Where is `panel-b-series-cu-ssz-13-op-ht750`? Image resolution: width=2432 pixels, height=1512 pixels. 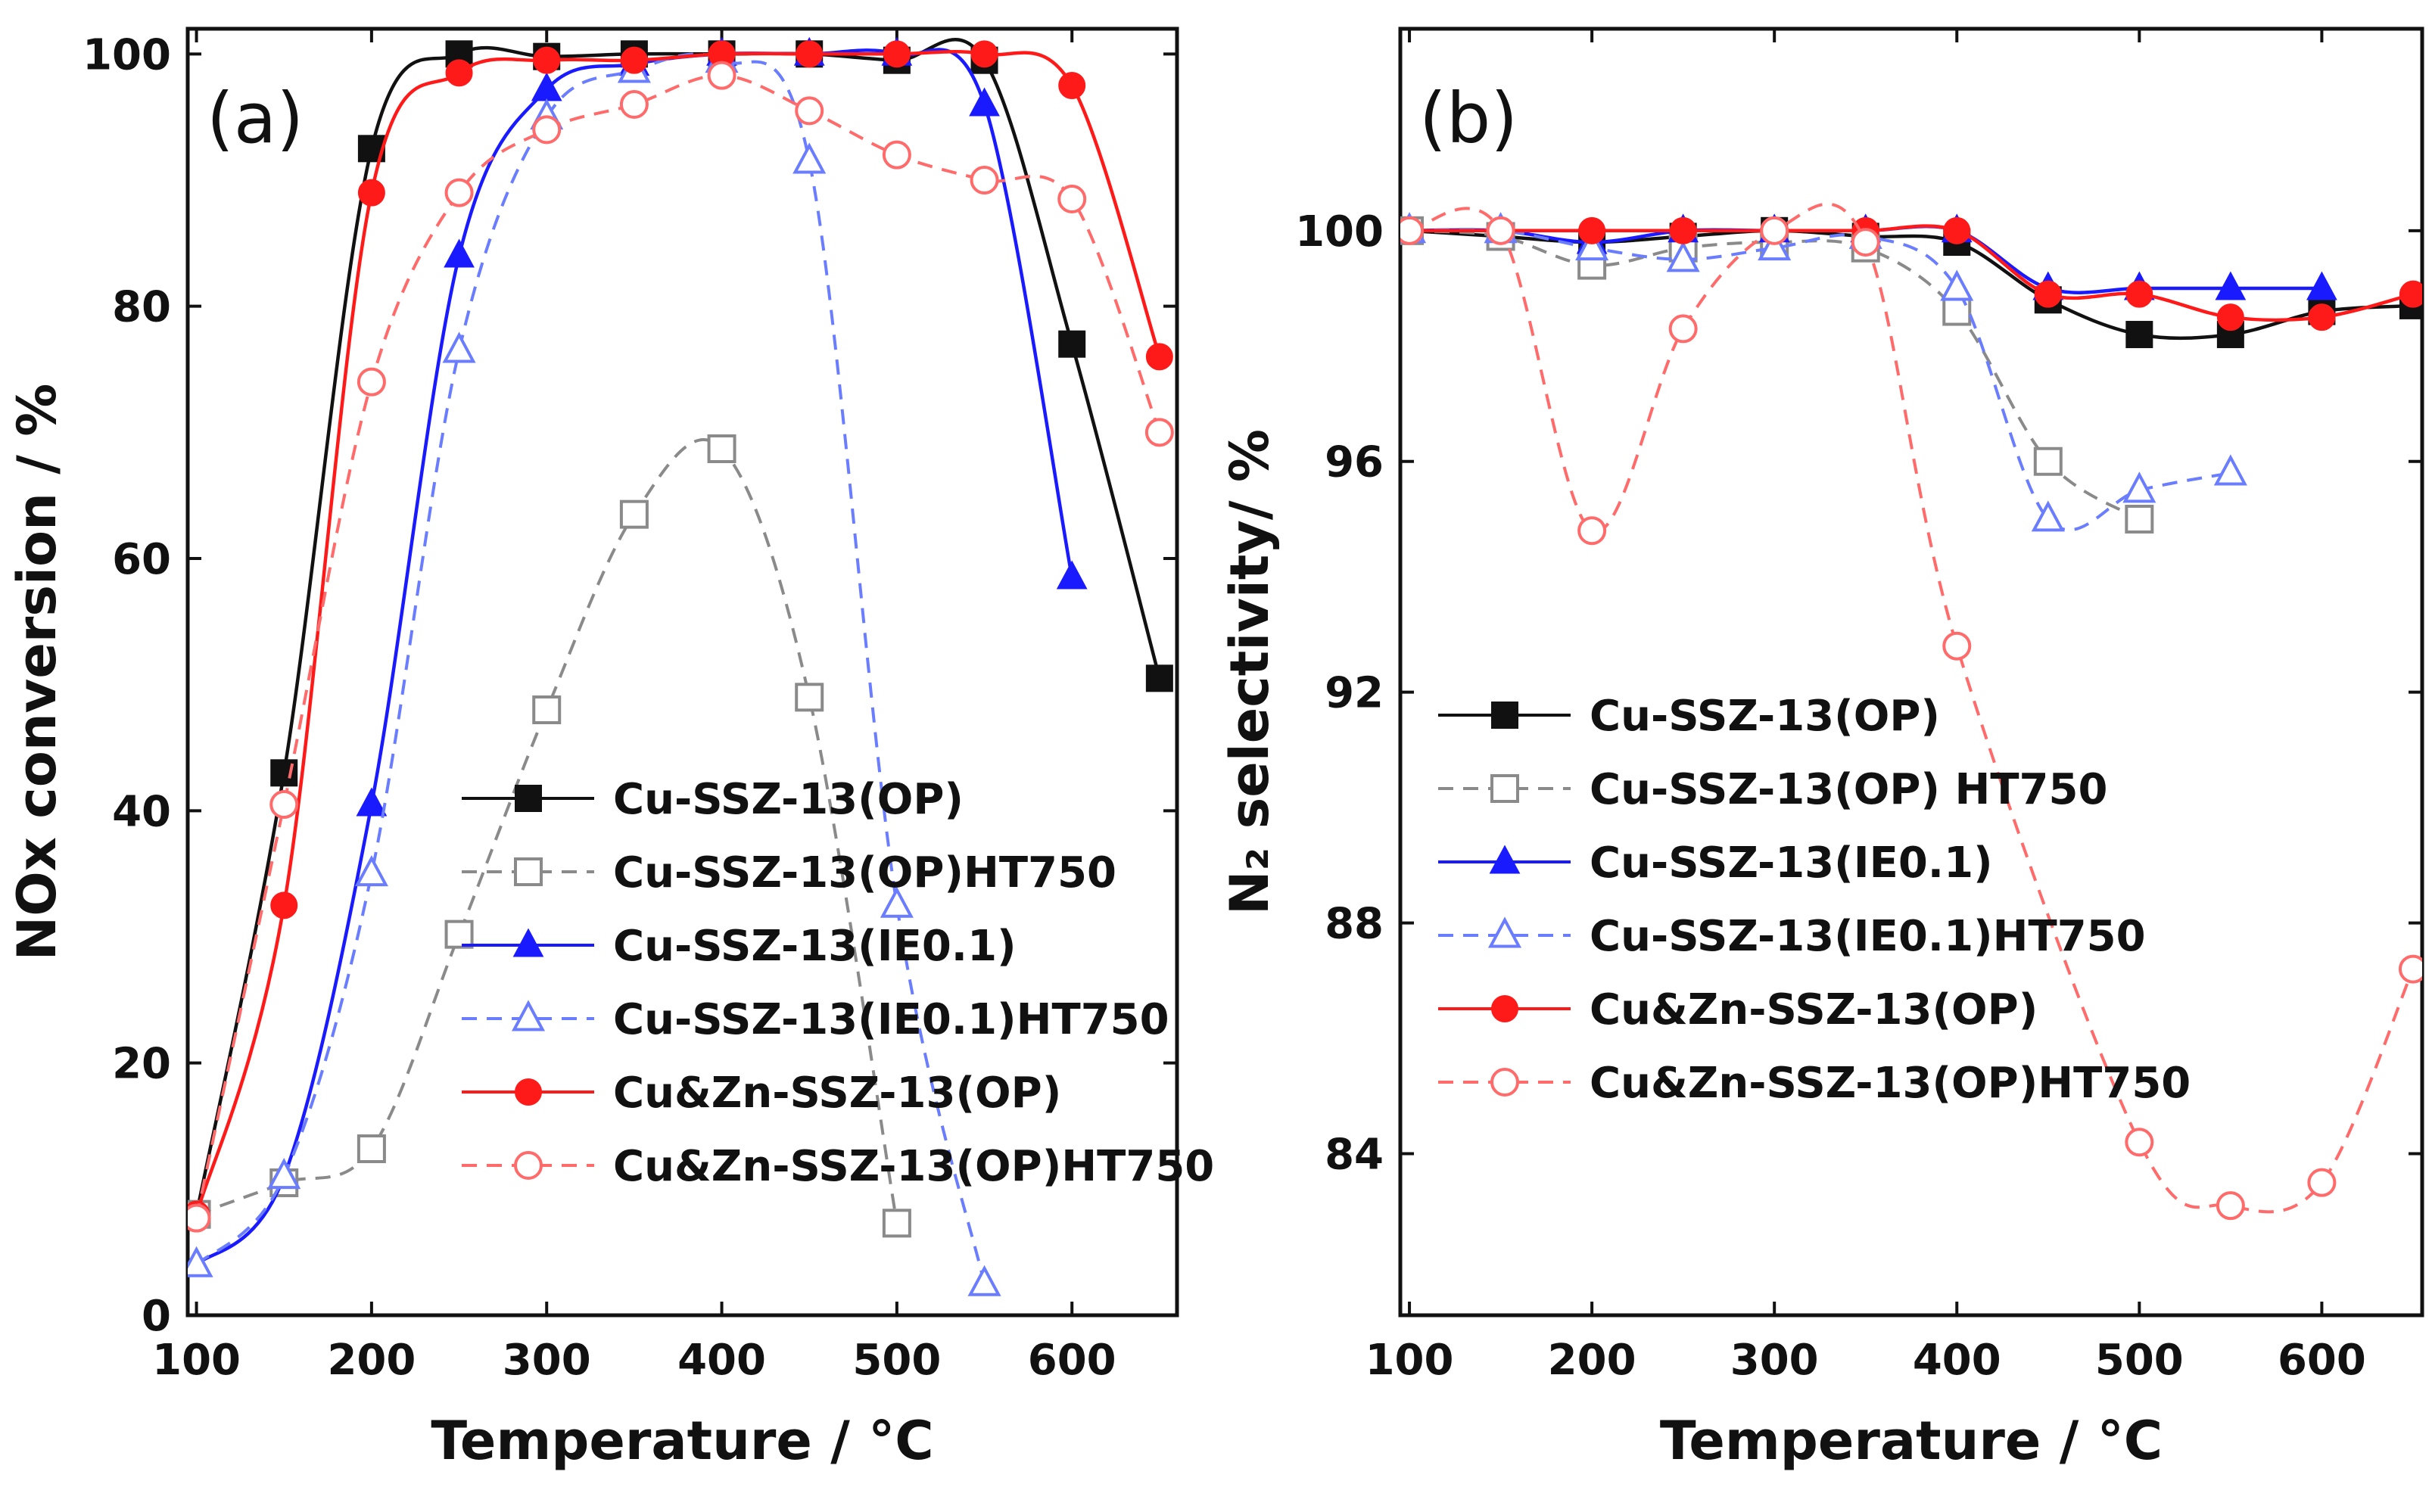 panel-b-series-cu-ssz-13-op-ht750 is located at coordinates (1777, 375).